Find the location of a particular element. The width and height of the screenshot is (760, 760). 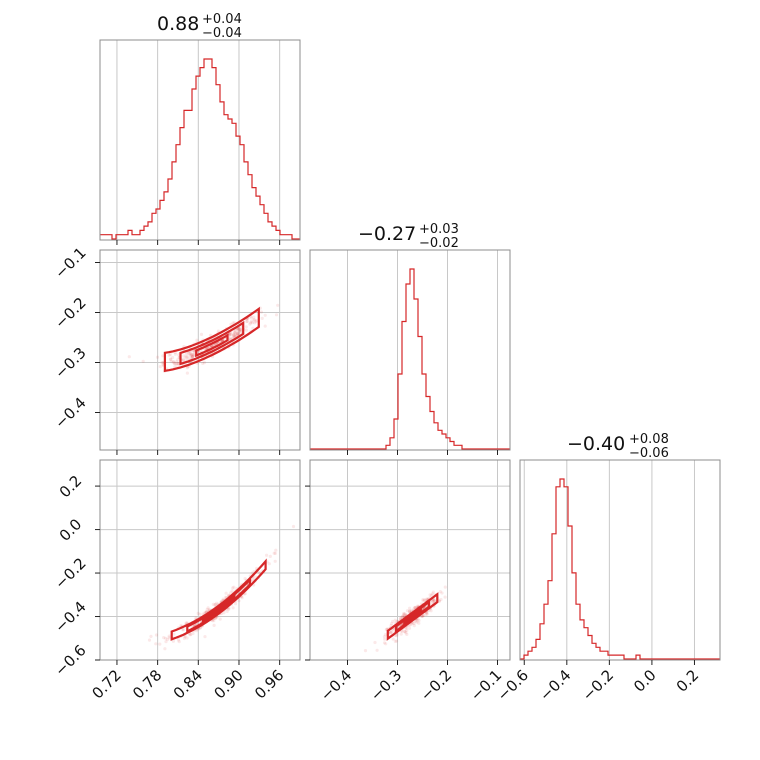

title-plus-1: +0.03 is located at coordinates (439, 229).